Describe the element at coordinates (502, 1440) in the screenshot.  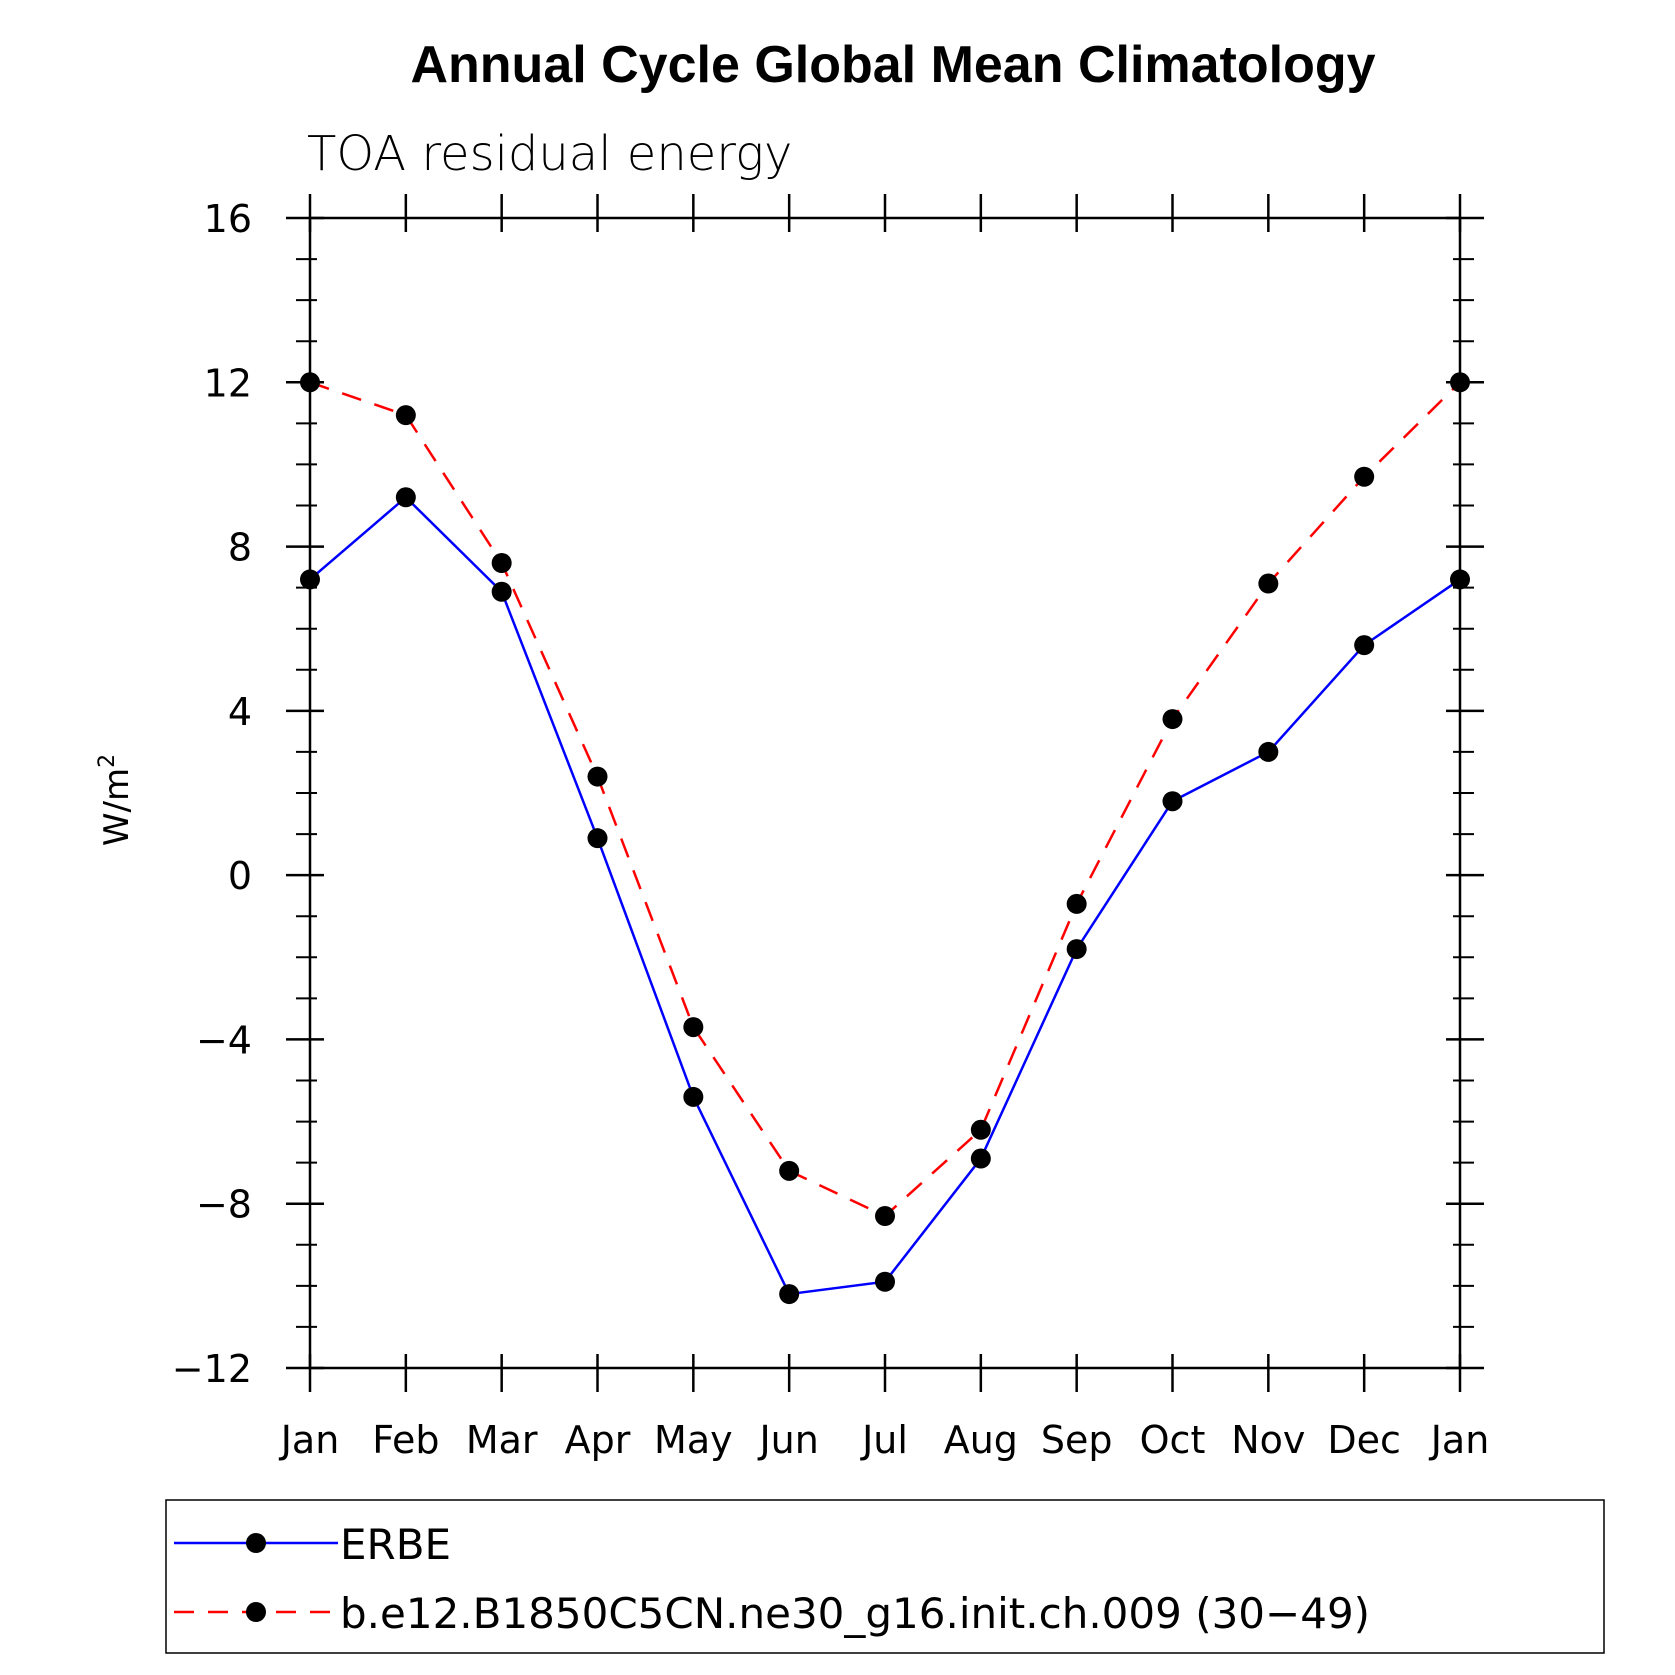
I see `x-tick-label: Mar` at that location.